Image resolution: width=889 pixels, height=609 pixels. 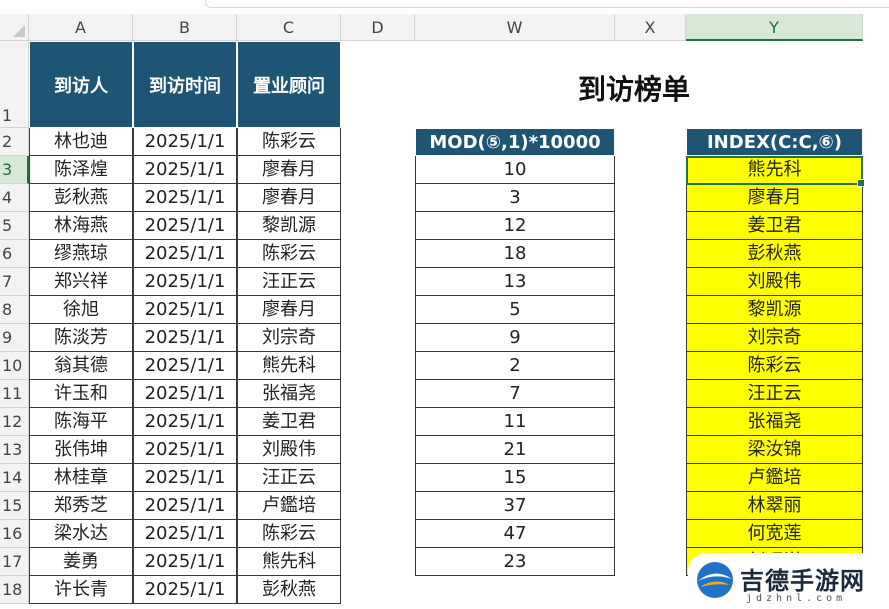 I want to click on row-header-3: 3, so click(x=14, y=170).